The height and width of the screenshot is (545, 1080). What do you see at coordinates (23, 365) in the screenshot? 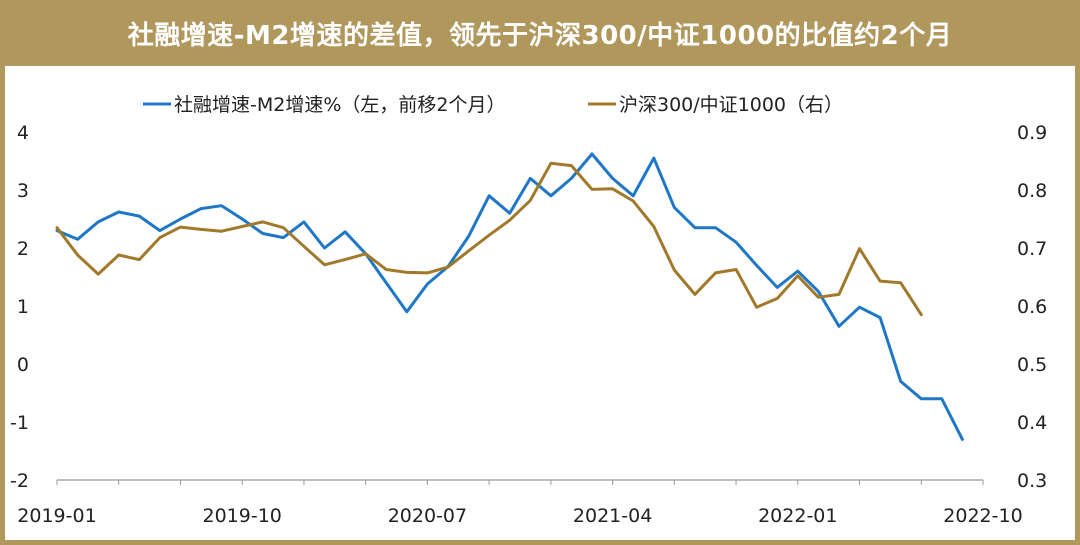
I see `y-left-tick-label: 0` at bounding box center [23, 365].